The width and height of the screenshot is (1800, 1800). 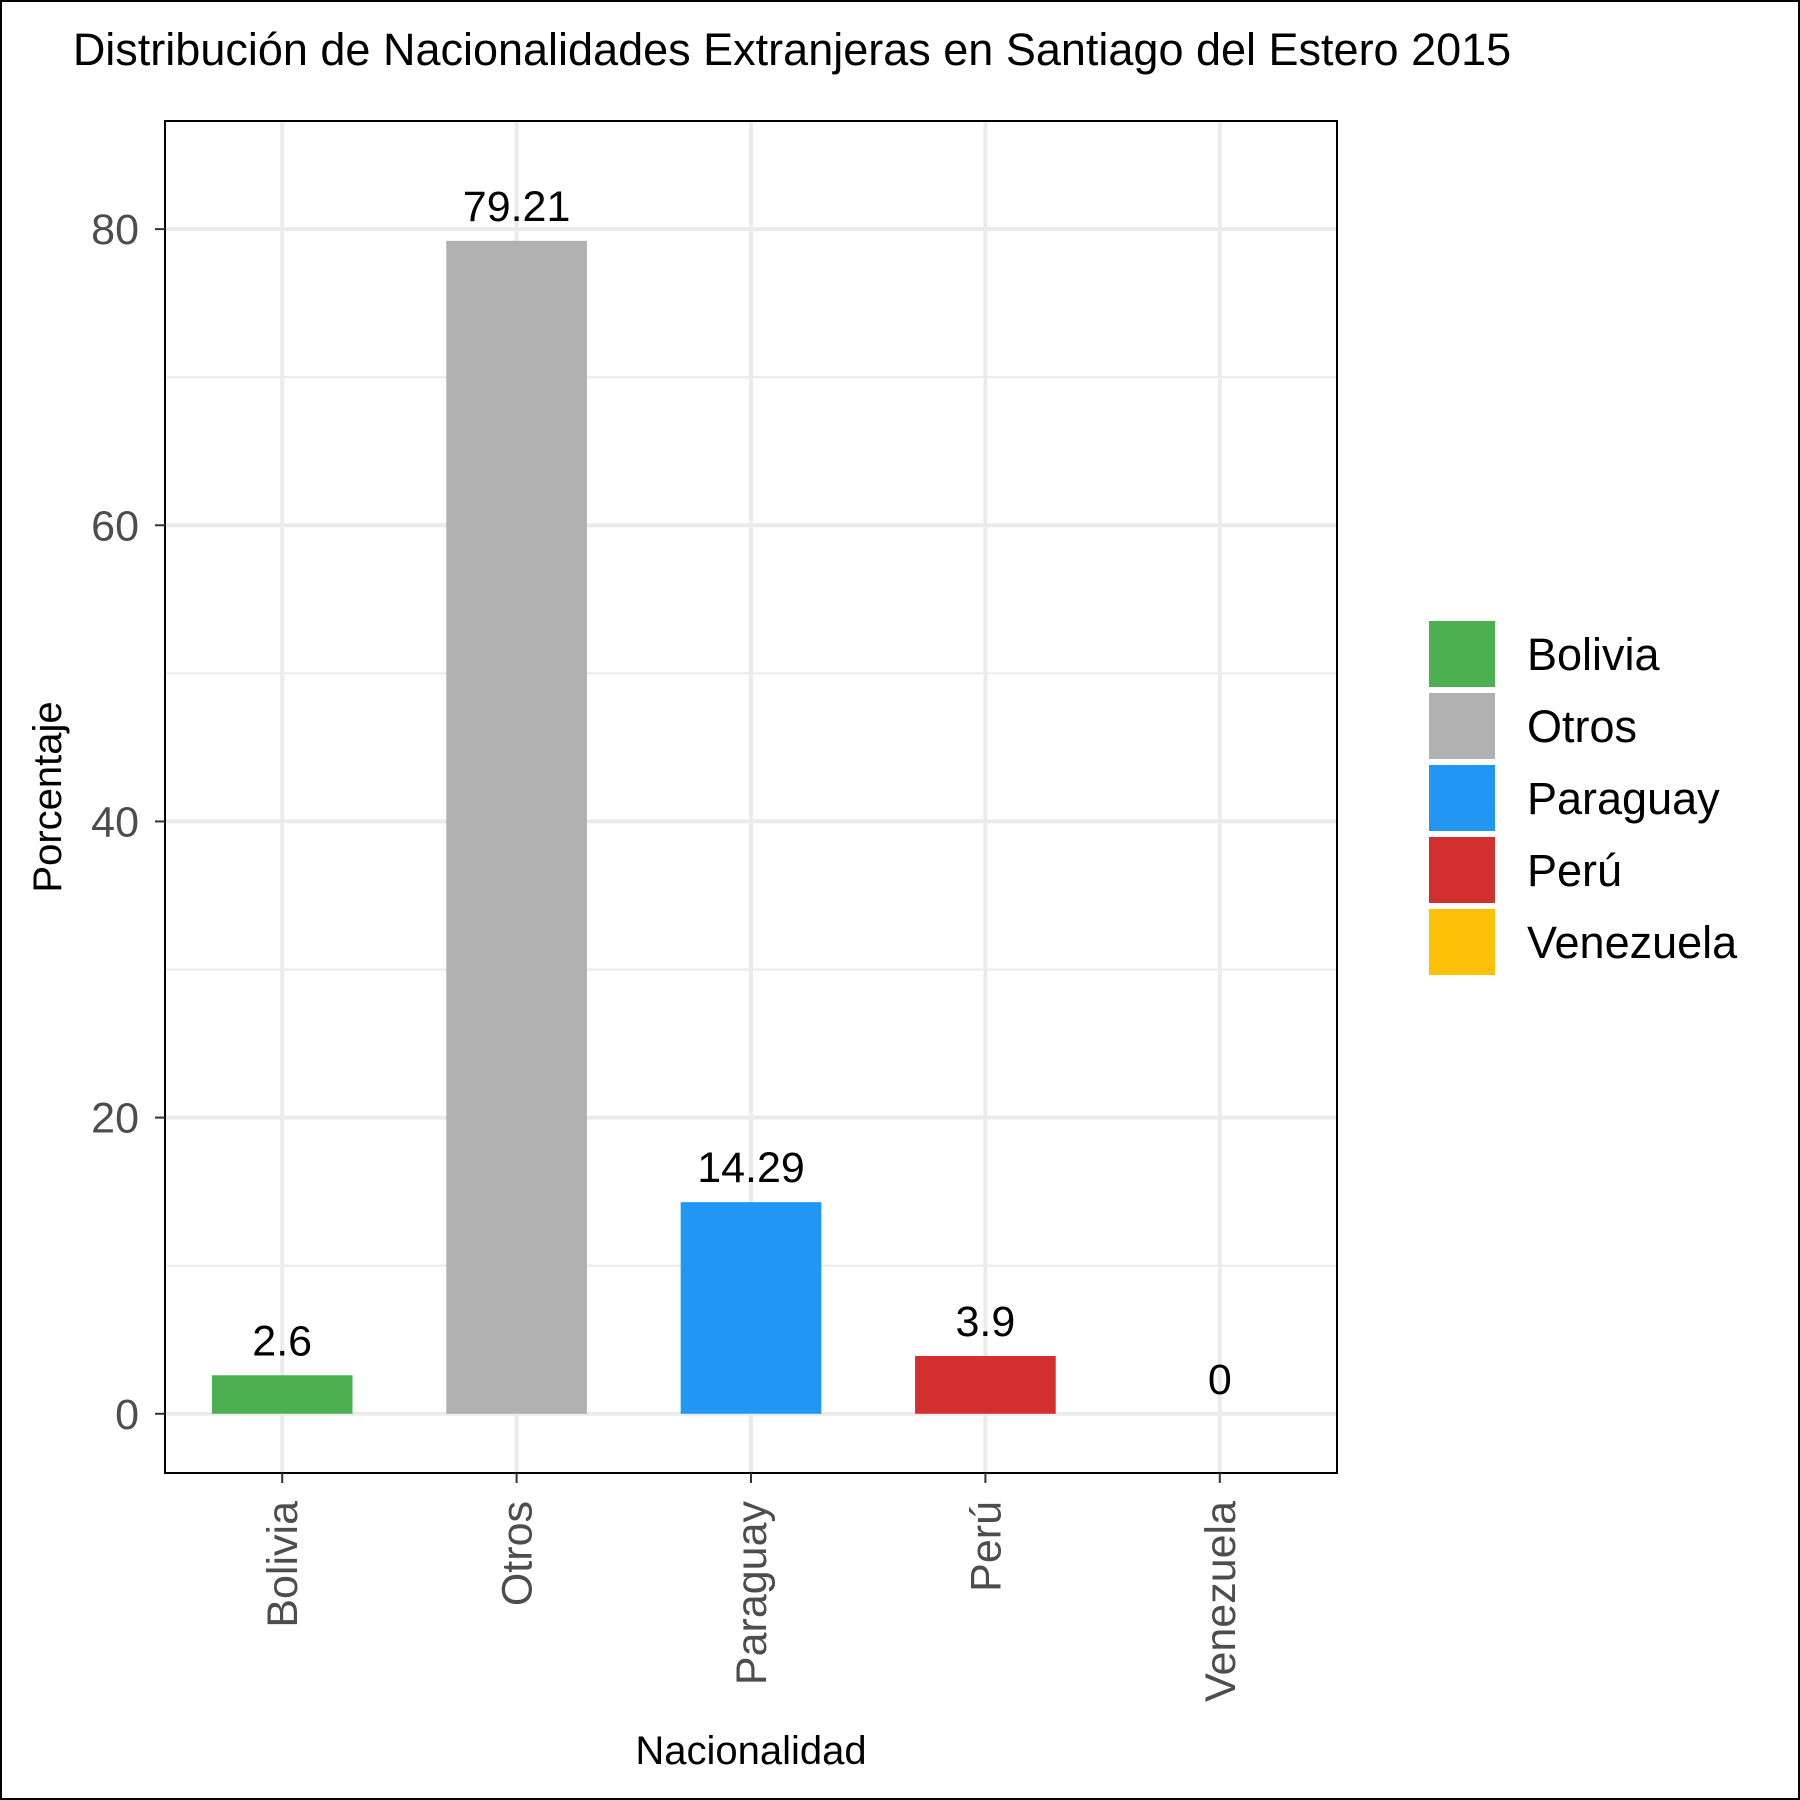 I want to click on legend: Bolivia Otros Paraguay Perú Venezuela, so click(x=1583, y=798).